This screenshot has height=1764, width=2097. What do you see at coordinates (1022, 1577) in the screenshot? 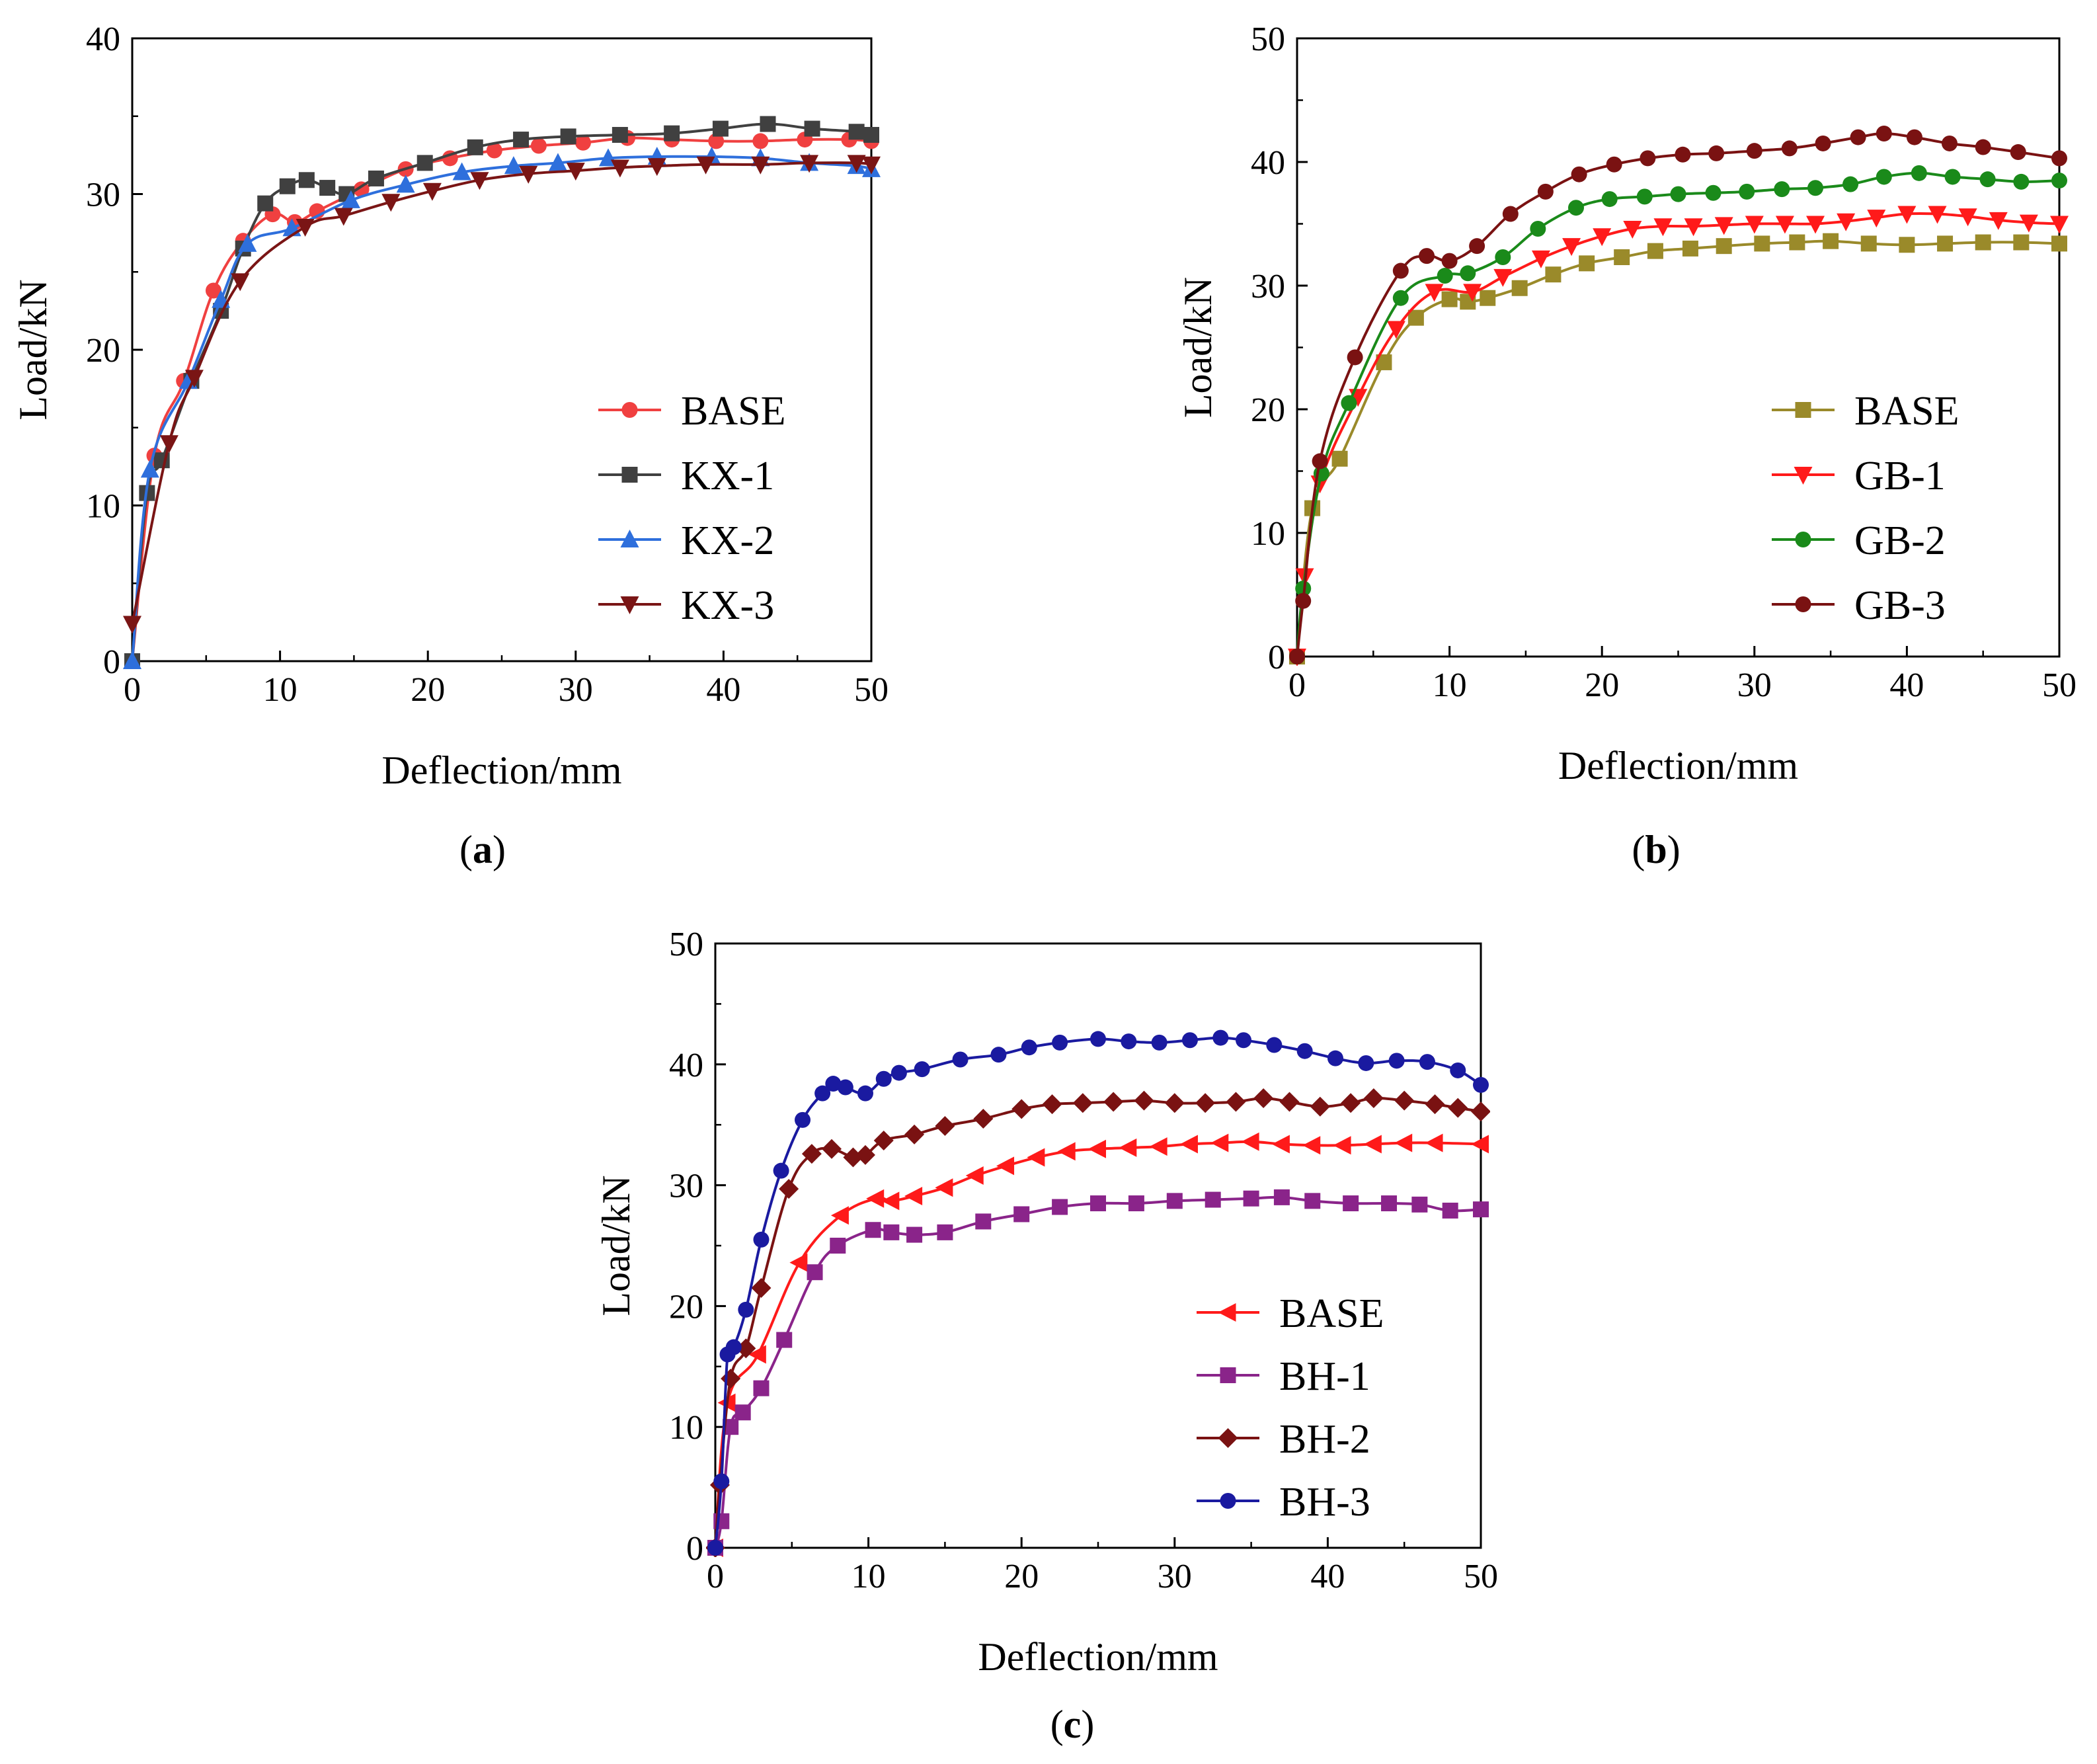
I see `x-tick-label: 20` at bounding box center [1022, 1577].